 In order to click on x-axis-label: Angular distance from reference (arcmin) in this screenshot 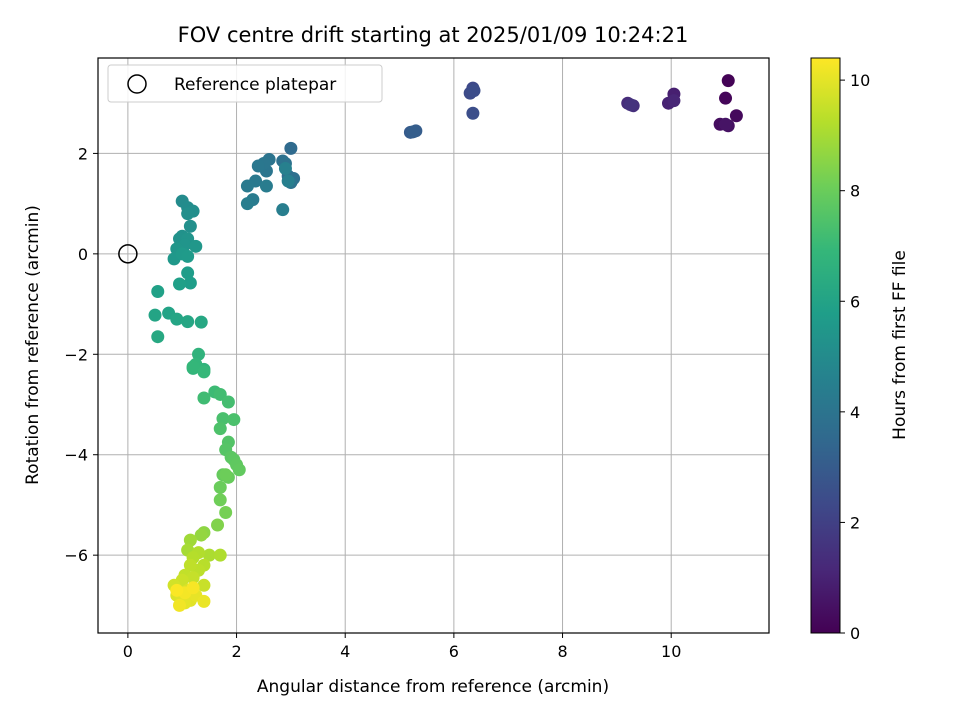, I will do `click(433, 687)`.